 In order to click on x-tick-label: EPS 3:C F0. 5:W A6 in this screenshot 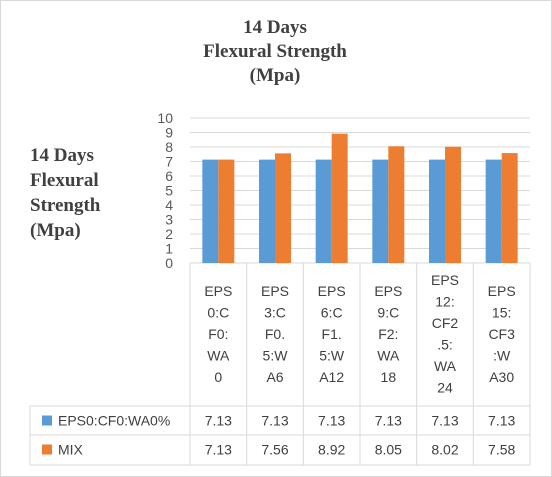, I will do `click(275, 334)`.